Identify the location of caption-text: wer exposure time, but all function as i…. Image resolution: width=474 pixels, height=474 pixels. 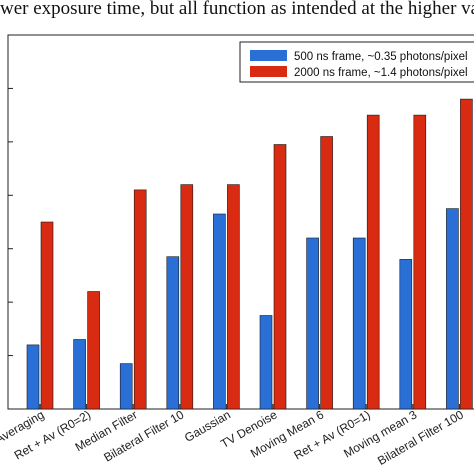
(237, 9).